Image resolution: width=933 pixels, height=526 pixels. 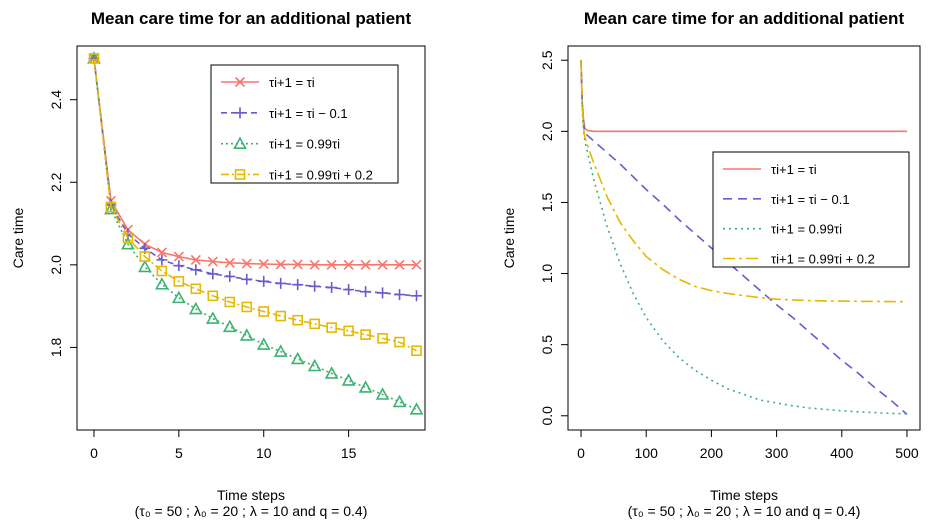 What do you see at coordinates (547, 60) in the screenshot?
I see `y-tick-label: 2.5` at bounding box center [547, 60].